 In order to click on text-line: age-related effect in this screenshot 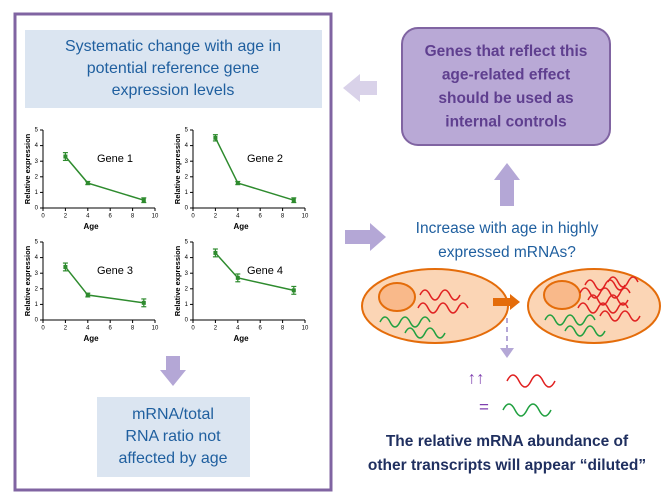, I will do `click(506, 75)`.